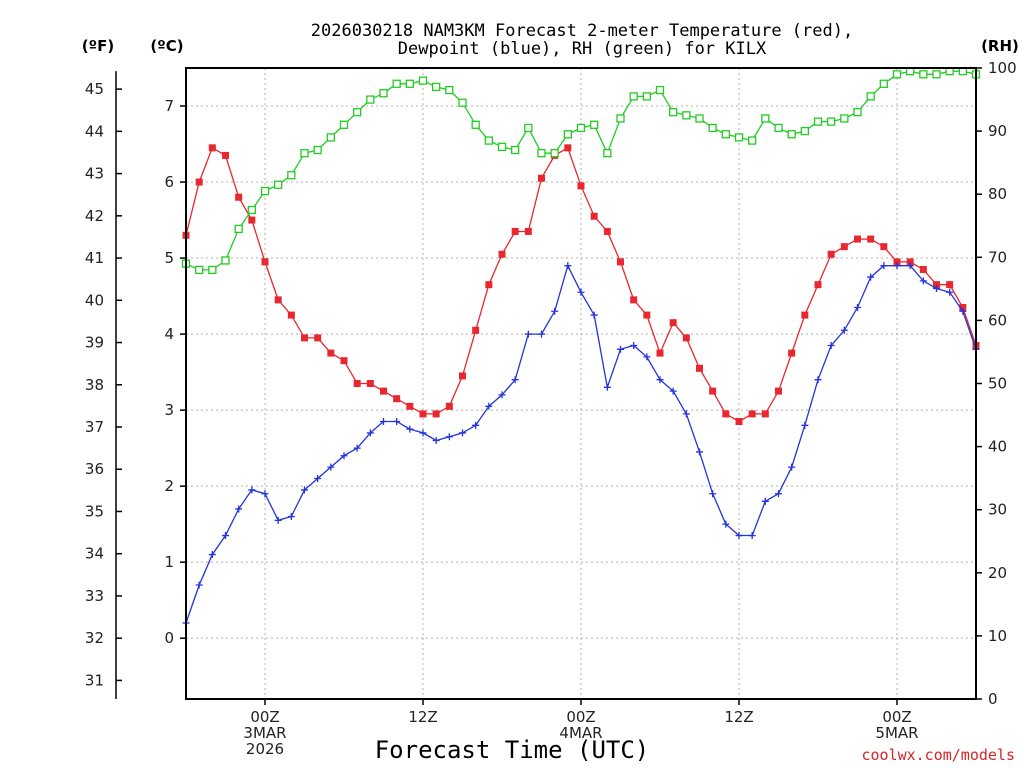 The height and width of the screenshot is (768, 1024). What do you see at coordinates (265, 749) in the screenshot?
I see `x-tick-label: 2026` at bounding box center [265, 749].